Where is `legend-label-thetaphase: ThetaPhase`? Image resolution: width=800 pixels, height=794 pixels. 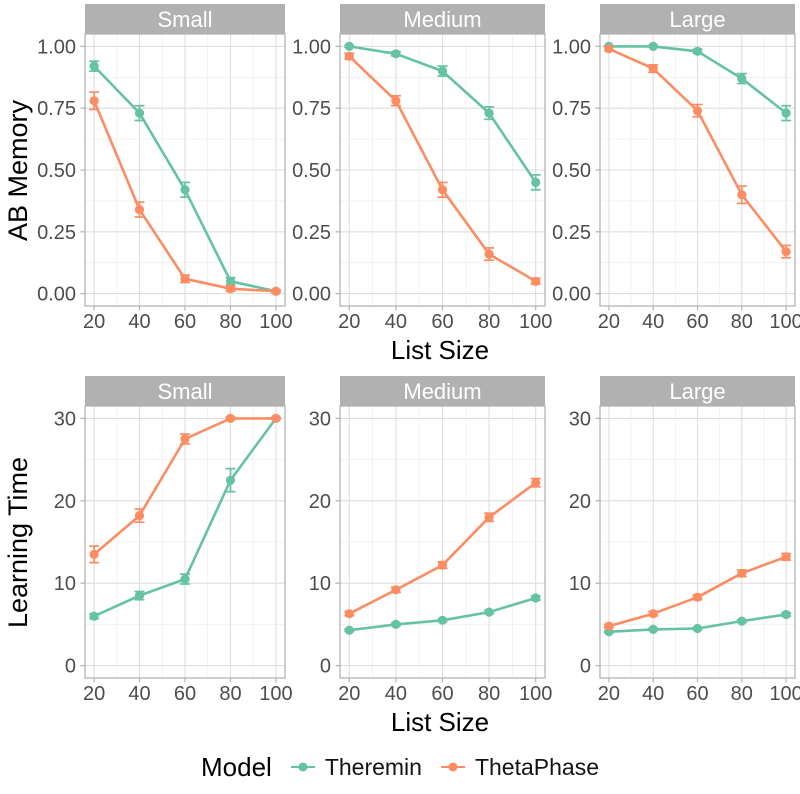
legend-label-thetaphase: ThetaPhase is located at coordinates (536, 766).